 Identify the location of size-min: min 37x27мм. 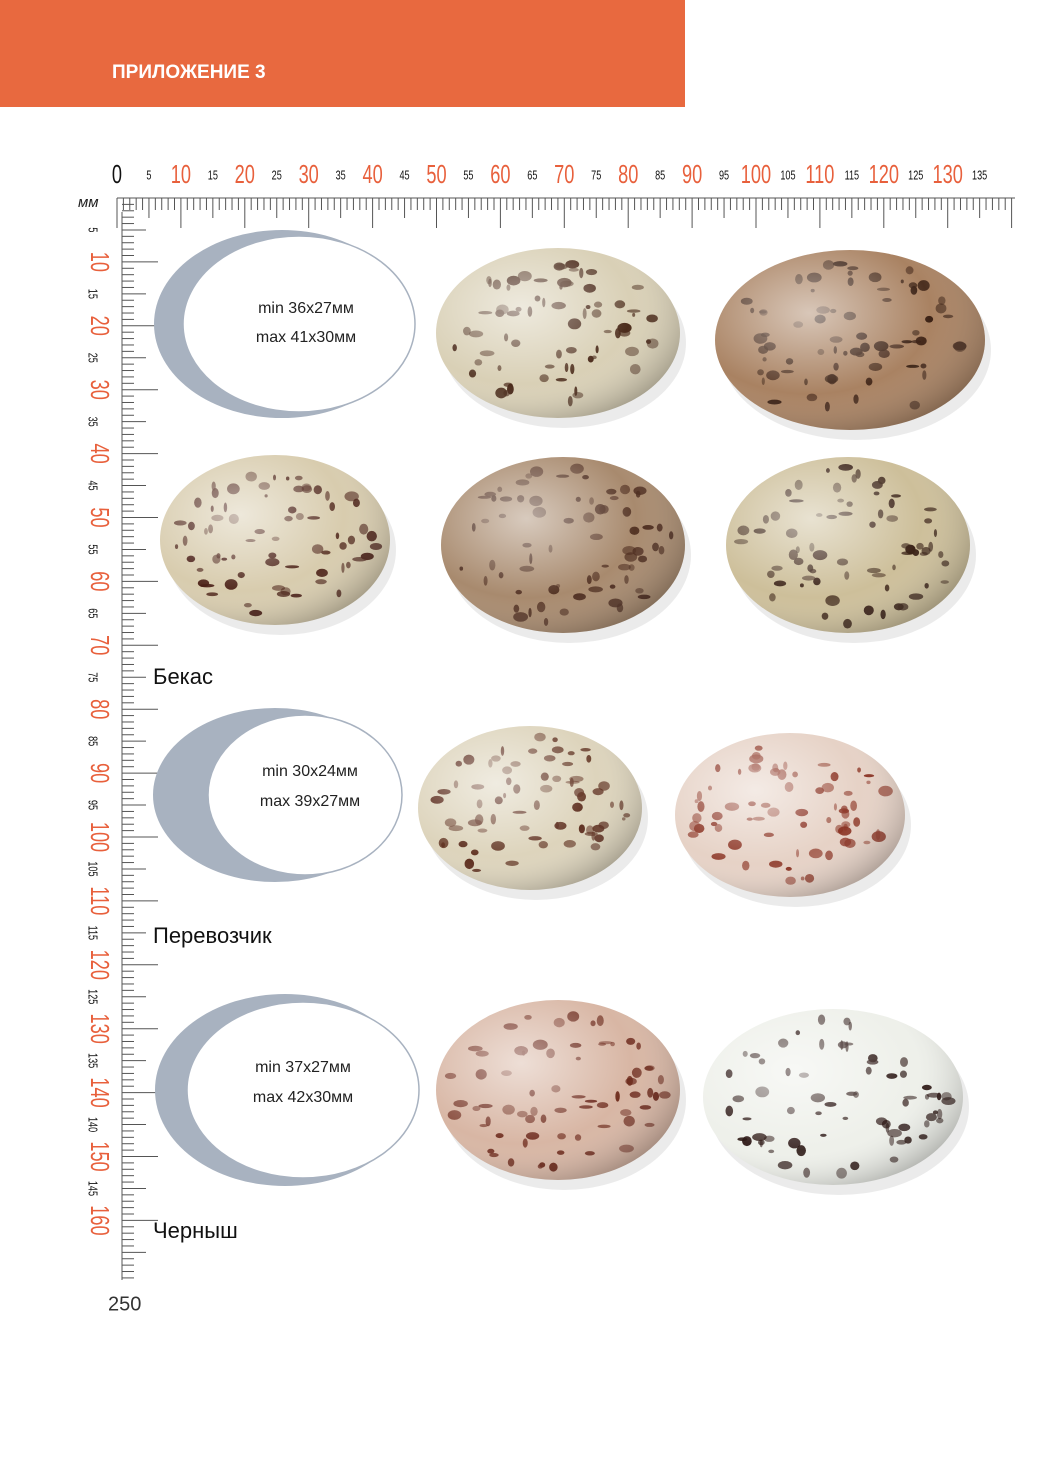
(303, 1067).